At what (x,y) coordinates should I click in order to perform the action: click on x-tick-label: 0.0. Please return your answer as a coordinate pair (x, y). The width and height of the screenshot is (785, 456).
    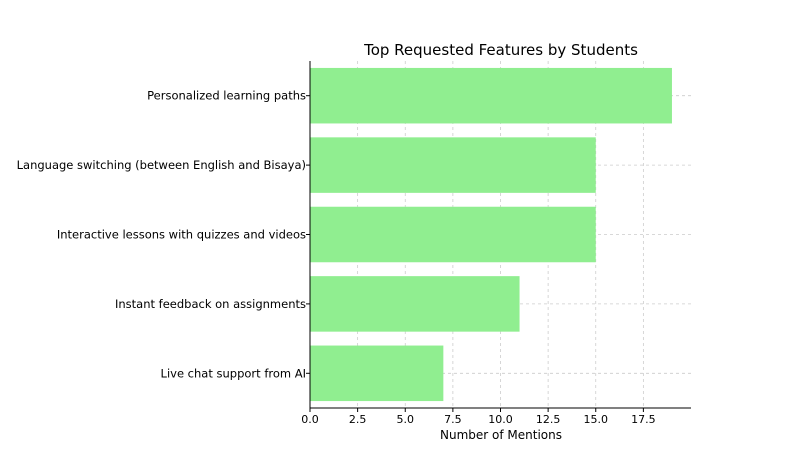
    Looking at the image, I should click on (310, 419).